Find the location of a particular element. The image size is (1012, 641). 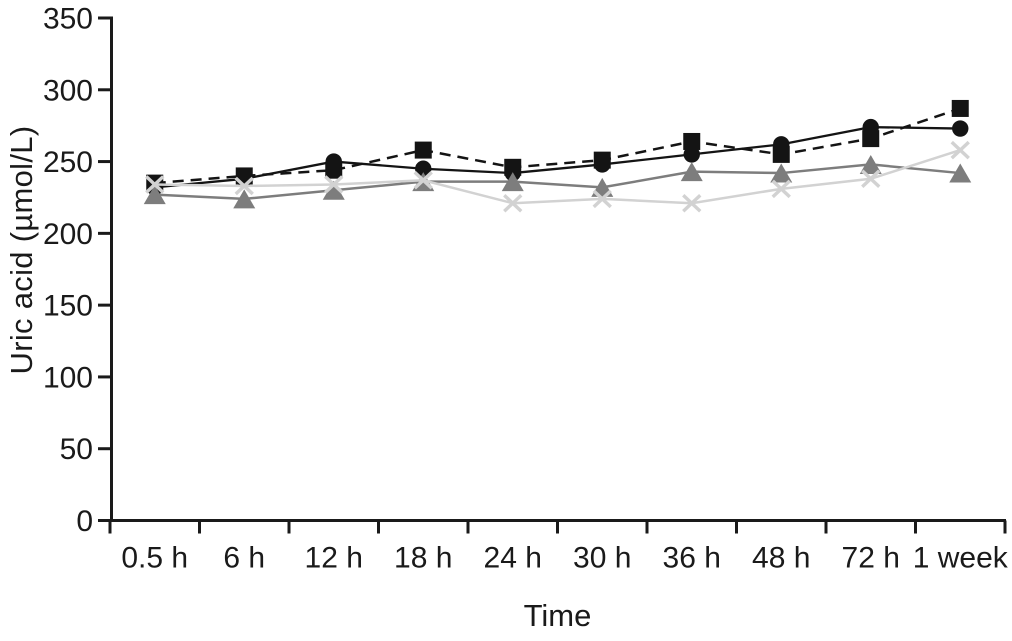

x-tick-label: 0.5 h is located at coordinates (154, 558).